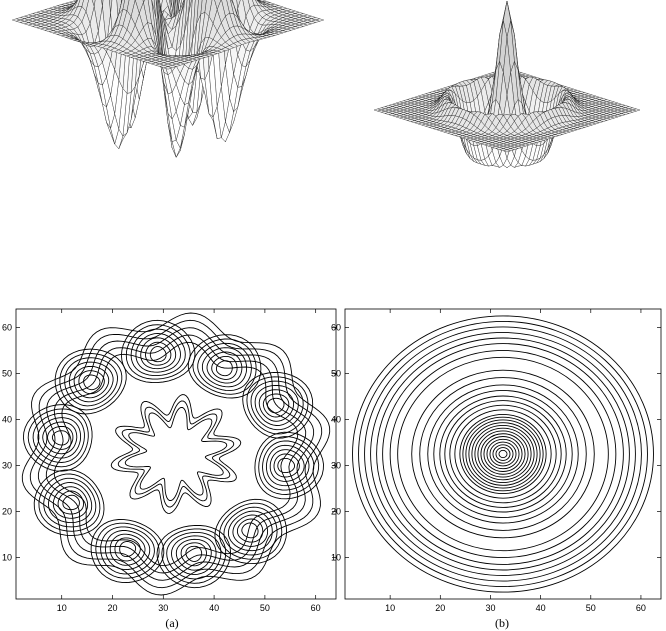 The image size is (666, 631). Describe the element at coordinates (507, 151) in the screenshot. I see `surface-b-mesh-cell` at that location.